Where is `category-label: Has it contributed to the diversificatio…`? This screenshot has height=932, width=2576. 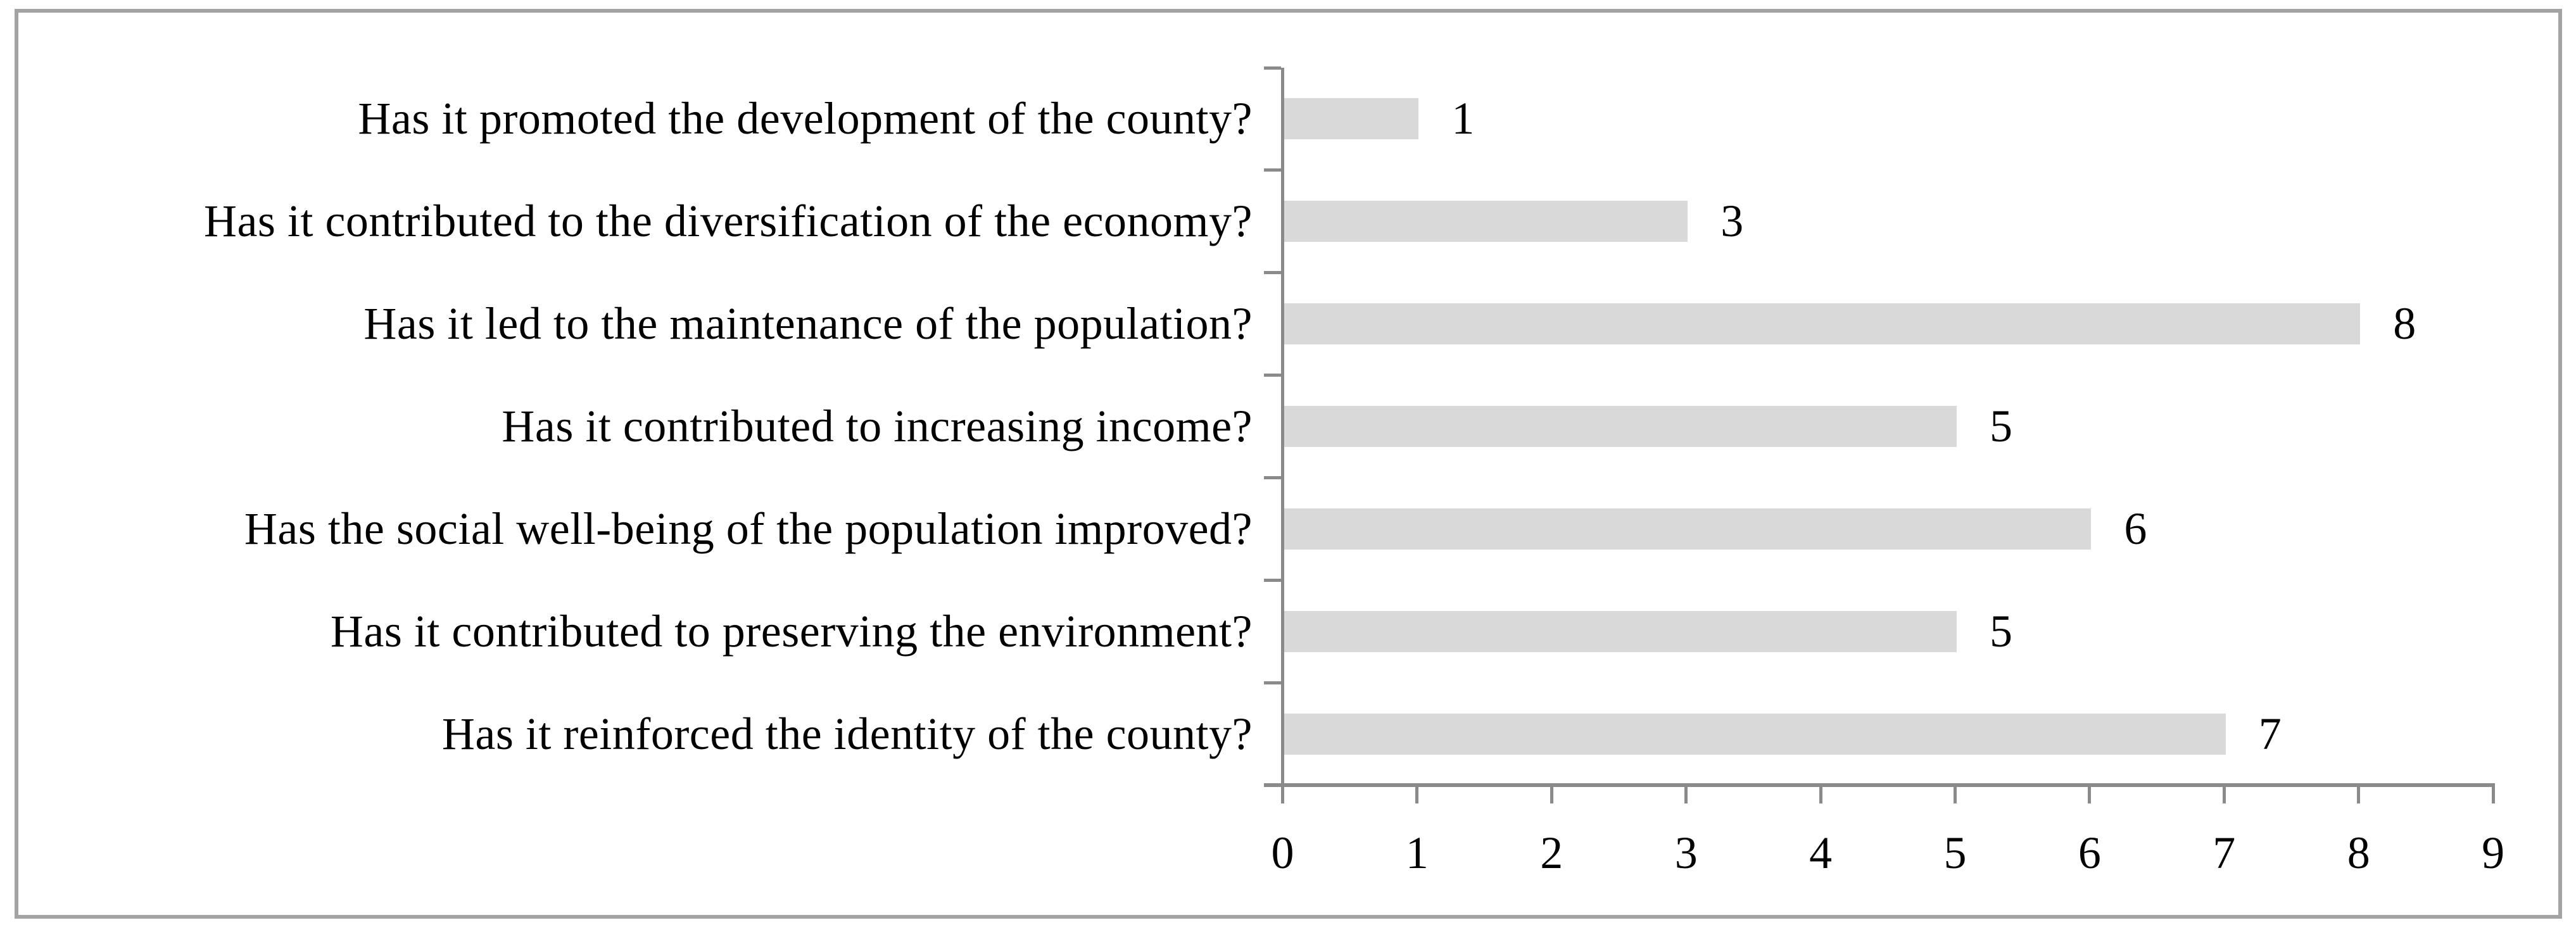
category-label: Has it contributed to the diversificatio… is located at coordinates (728, 221).